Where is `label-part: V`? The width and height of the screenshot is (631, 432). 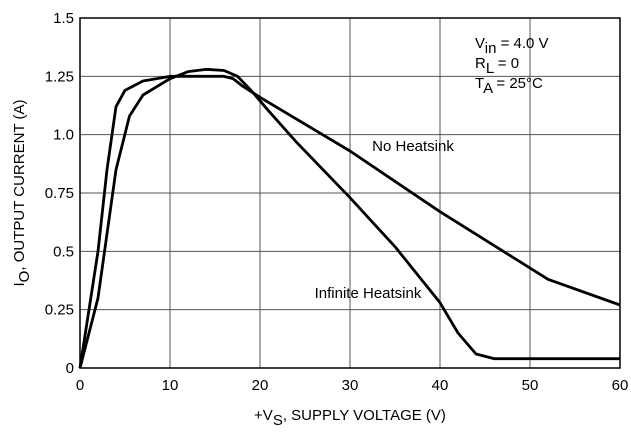 label-part: V is located at coordinates (480, 43).